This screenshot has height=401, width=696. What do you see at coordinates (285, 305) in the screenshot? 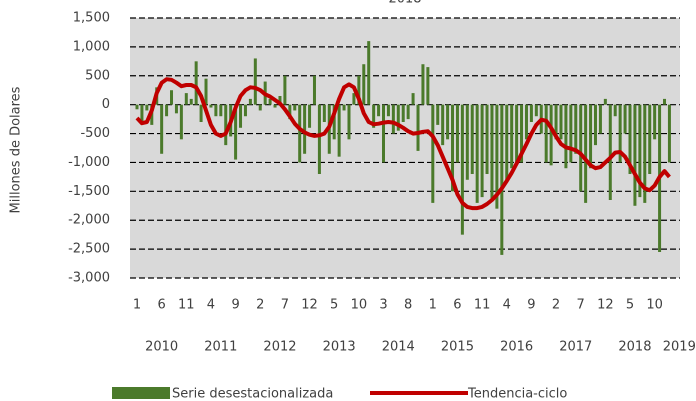
I see `x-tick-label: 7` at bounding box center [285, 305].